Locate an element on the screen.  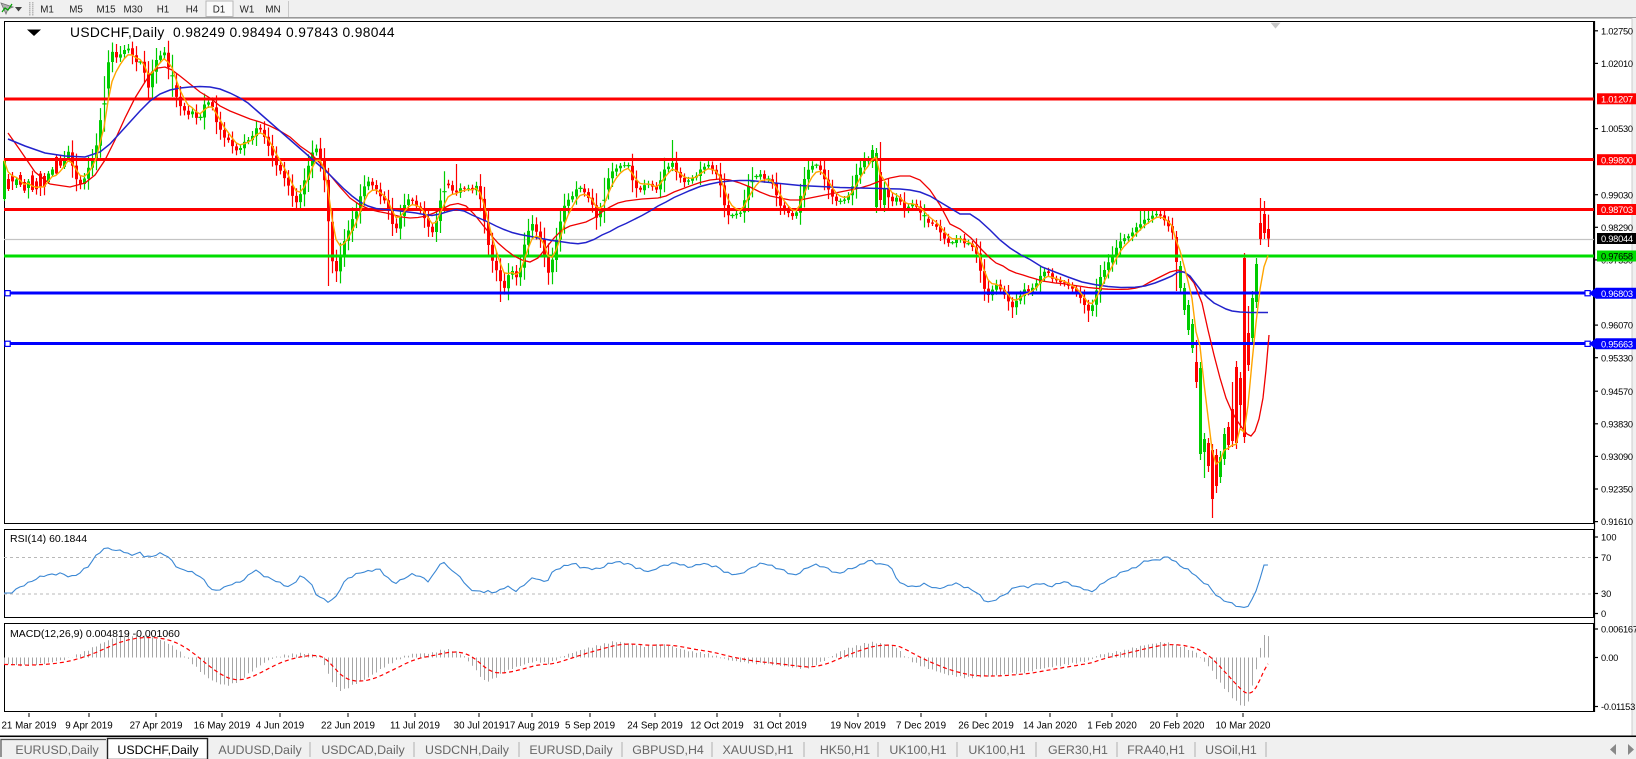
svg-text: 14 Jan 2020 is located at coordinates (1050, 726).